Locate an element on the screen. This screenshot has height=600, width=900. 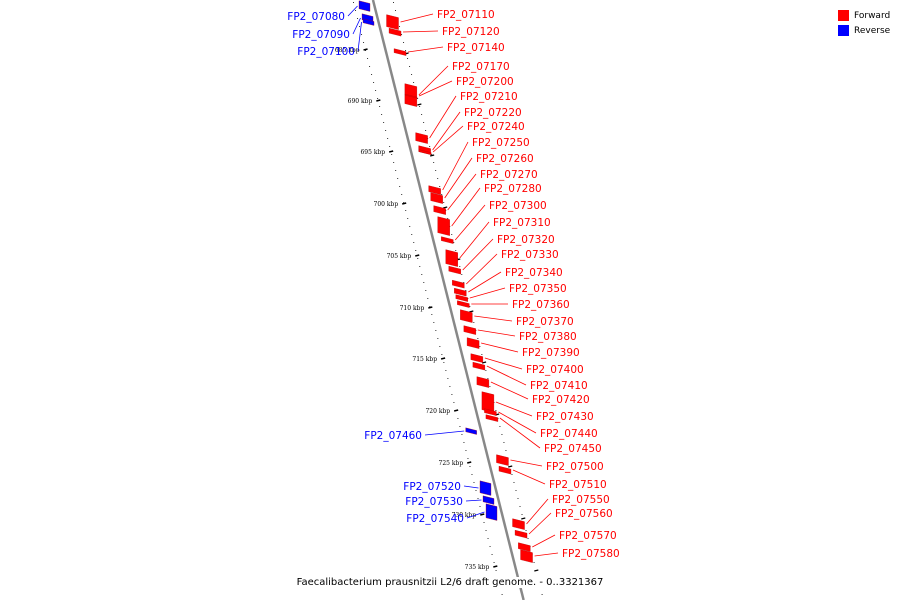
gene-label-fp2-07170: FP2_07170 is located at coordinates (481, 67).